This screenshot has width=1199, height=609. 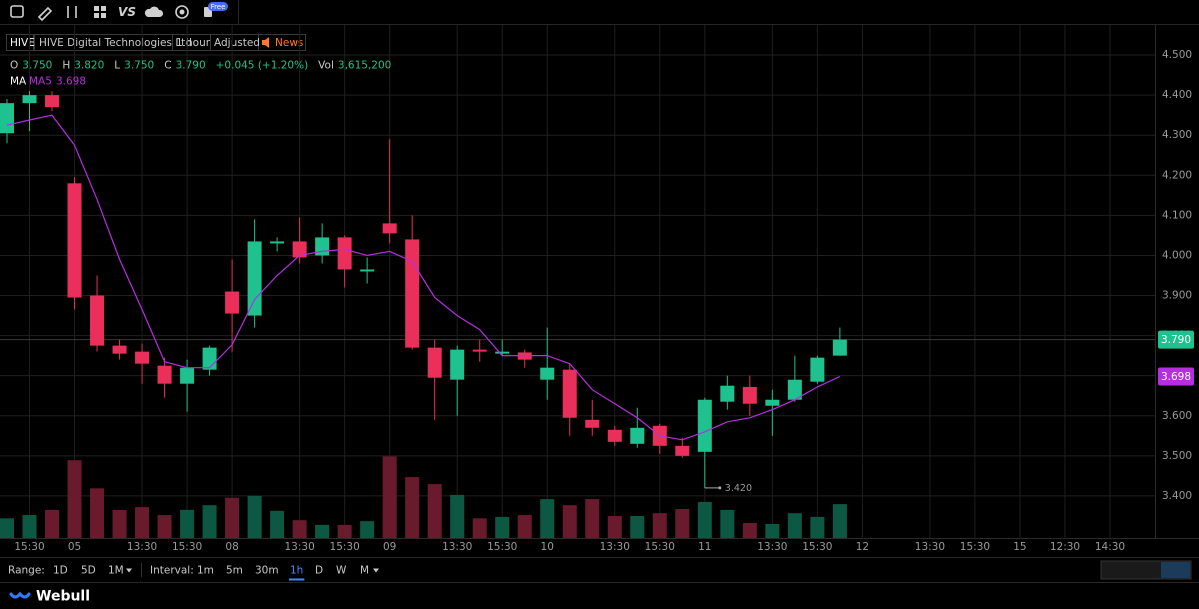 What do you see at coordinates (20, 595) in the screenshot?
I see `logo` at bounding box center [20, 595].